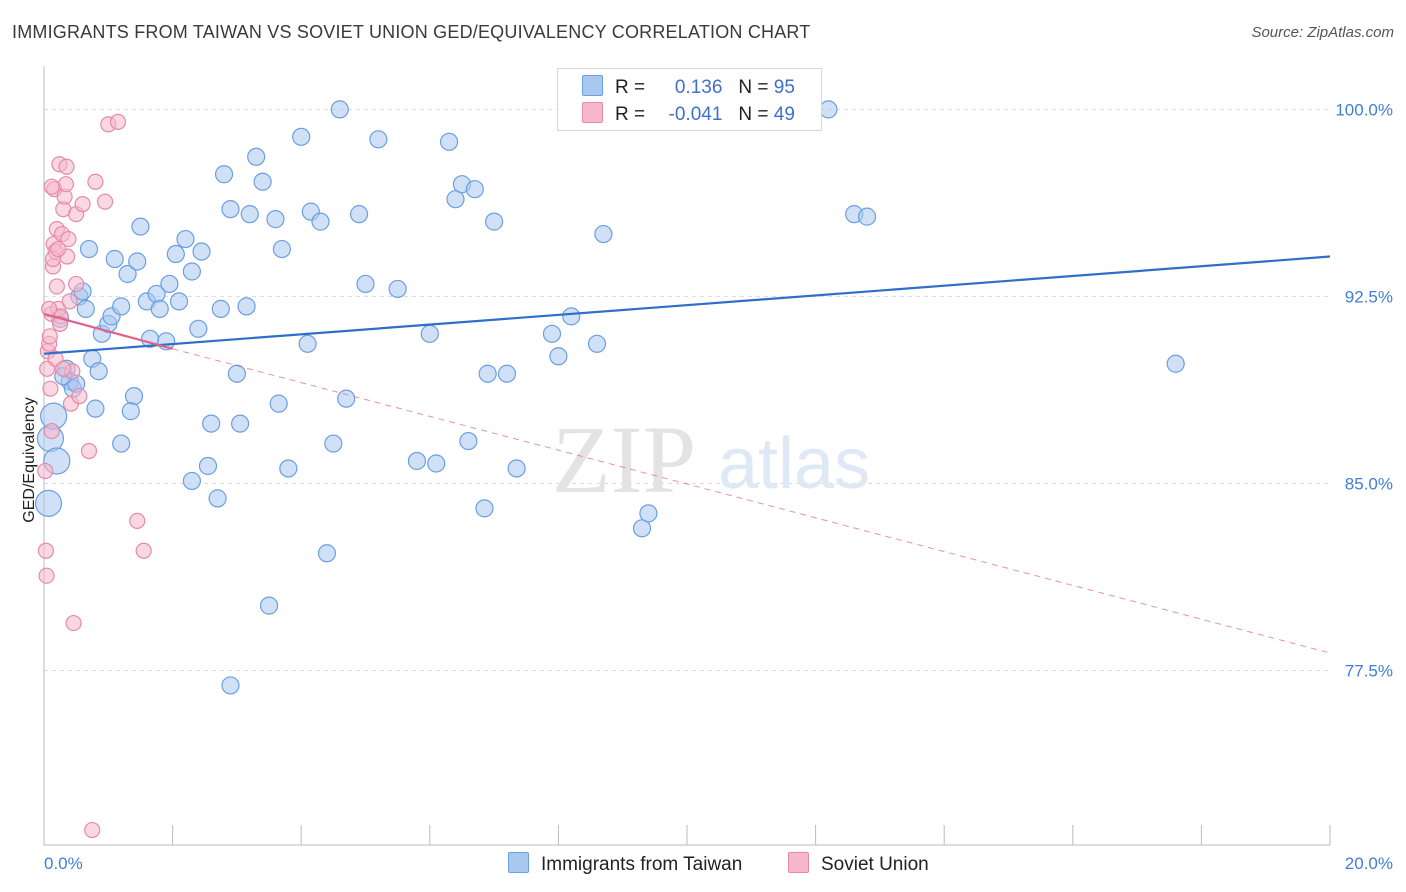 The image size is (1406, 892). What do you see at coordinates (1322, 32) in the screenshot?
I see `source-label: Source: ZipAtlas.com` at bounding box center [1322, 32].